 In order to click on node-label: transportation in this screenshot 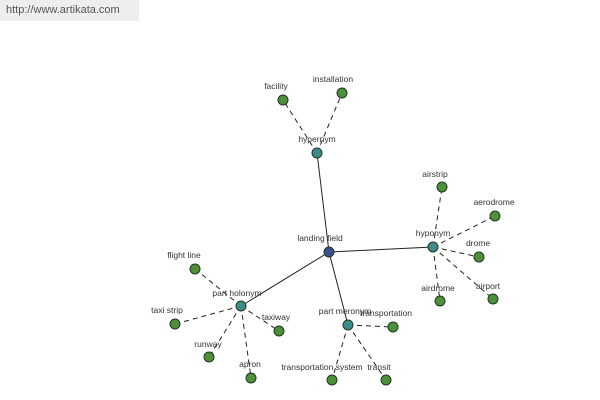, I will do `click(386, 313)`.